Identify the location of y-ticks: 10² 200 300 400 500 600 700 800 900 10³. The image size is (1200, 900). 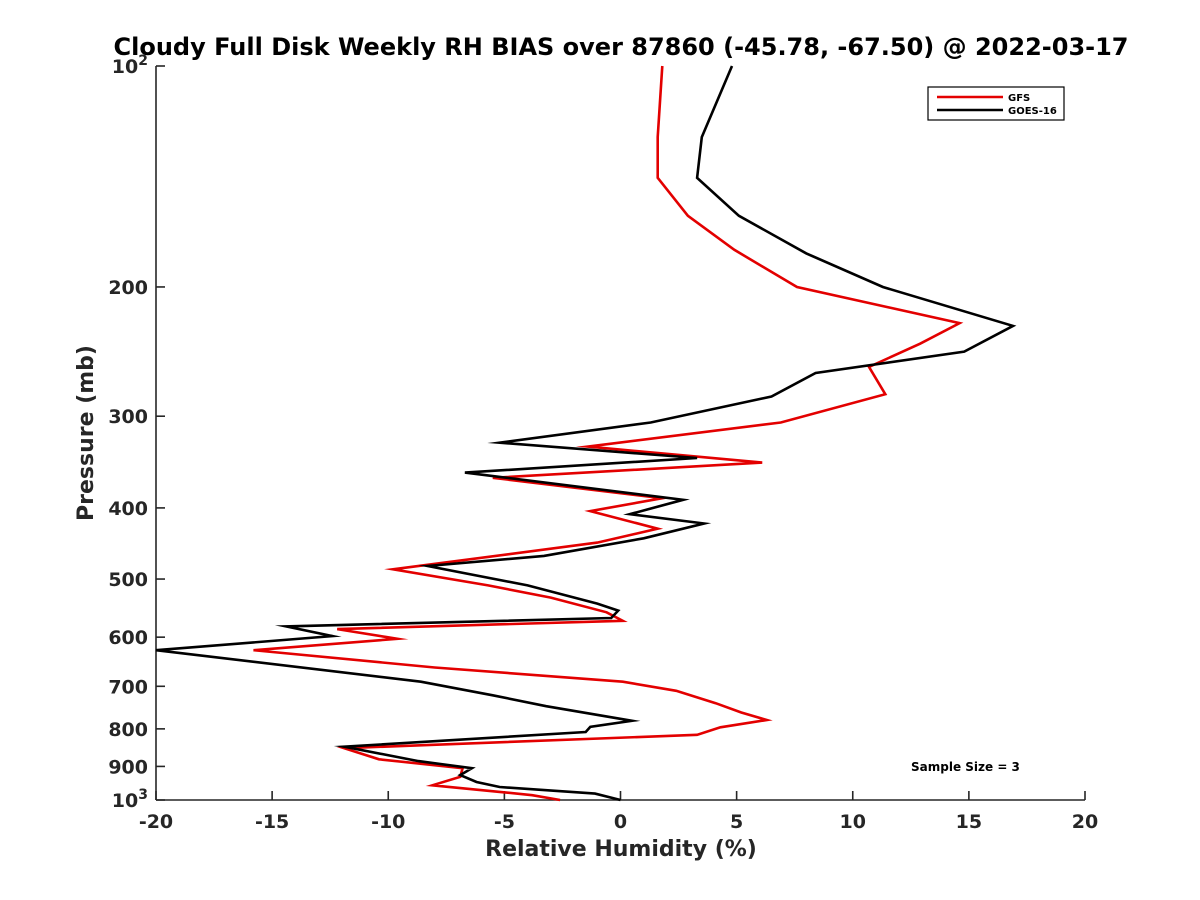
(136, 432).